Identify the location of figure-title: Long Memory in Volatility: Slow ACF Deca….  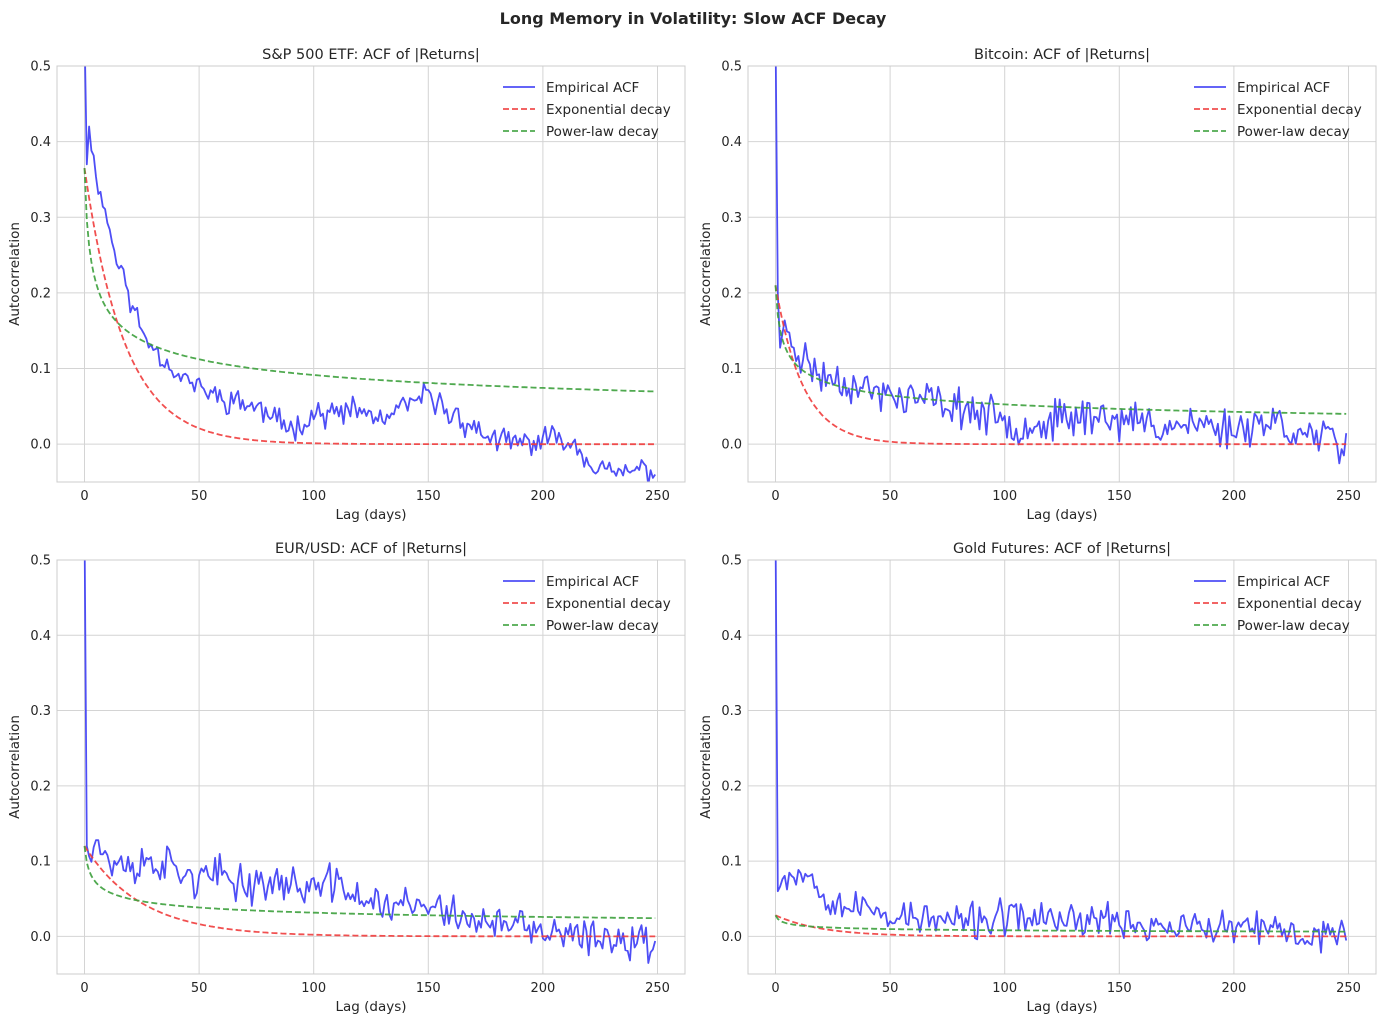
(693, 18).